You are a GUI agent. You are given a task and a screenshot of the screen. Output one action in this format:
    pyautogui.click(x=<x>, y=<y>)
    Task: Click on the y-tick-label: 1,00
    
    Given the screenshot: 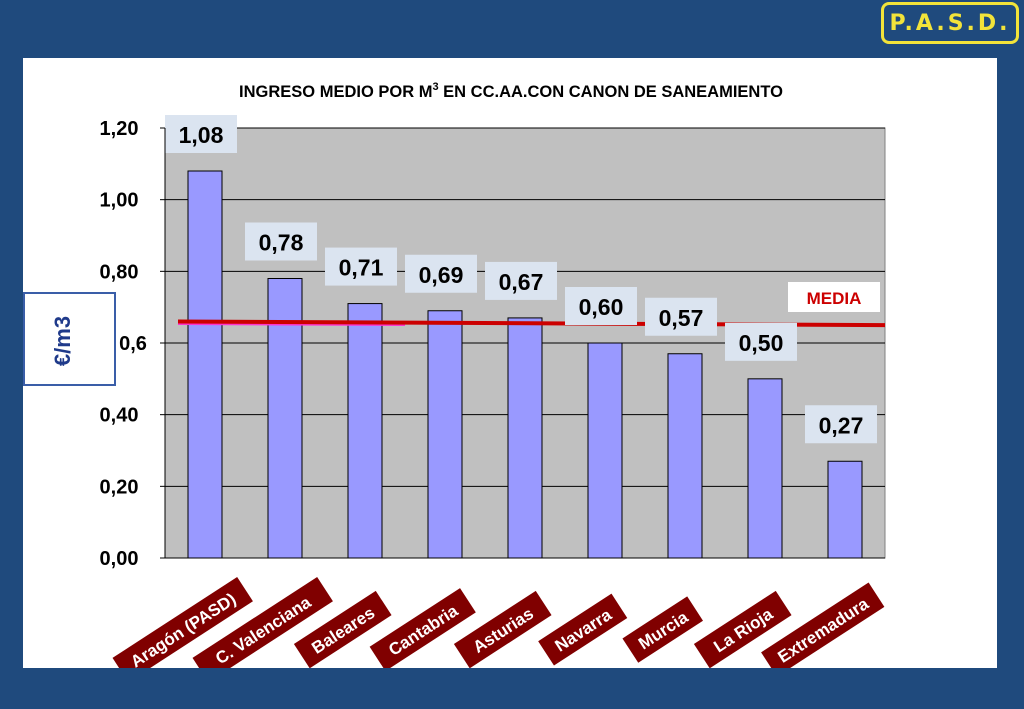 What is the action you would take?
    pyautogui.click(x=119, y=201)
    